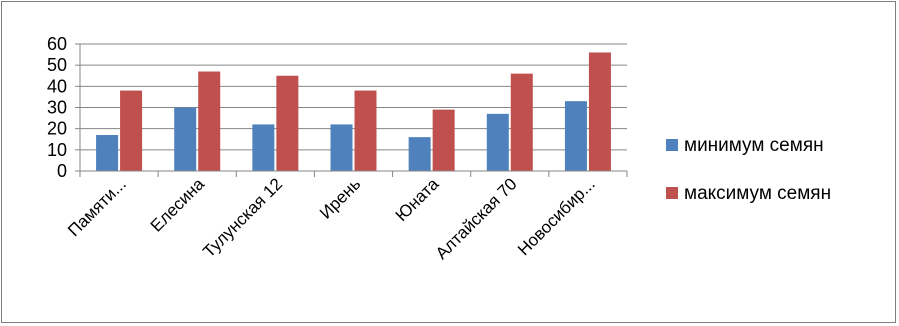  I want to click on x-tick-label: Юната, so click(417, 199).